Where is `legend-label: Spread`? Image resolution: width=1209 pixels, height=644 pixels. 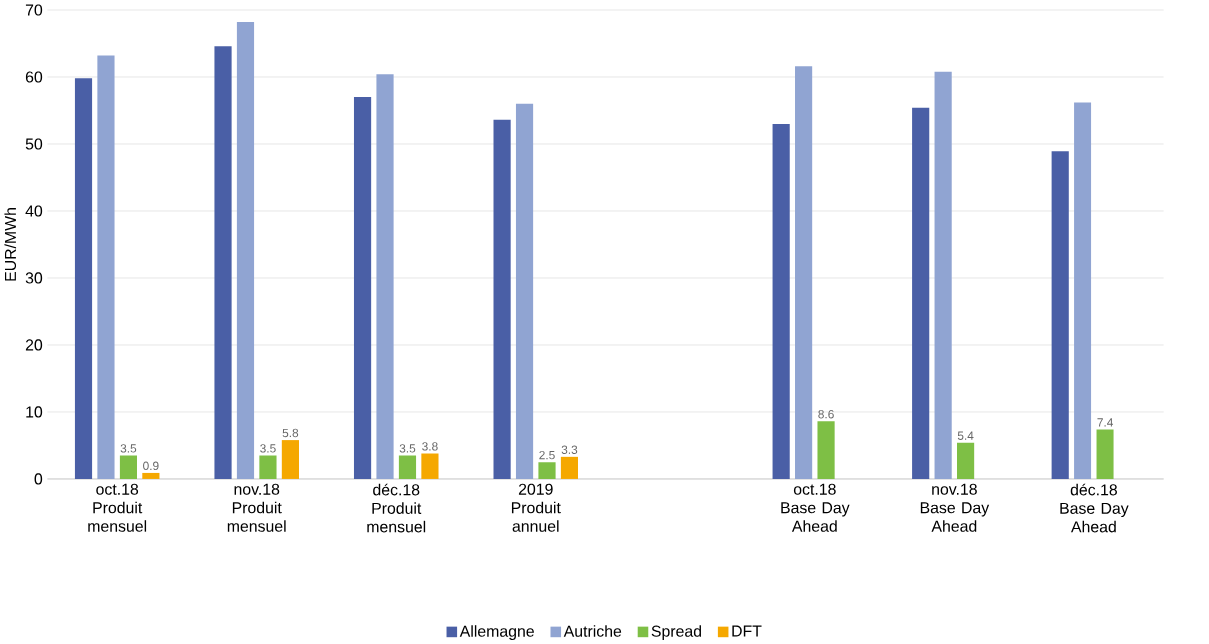 legend-label: Spread is located at coordinates (676, 632).